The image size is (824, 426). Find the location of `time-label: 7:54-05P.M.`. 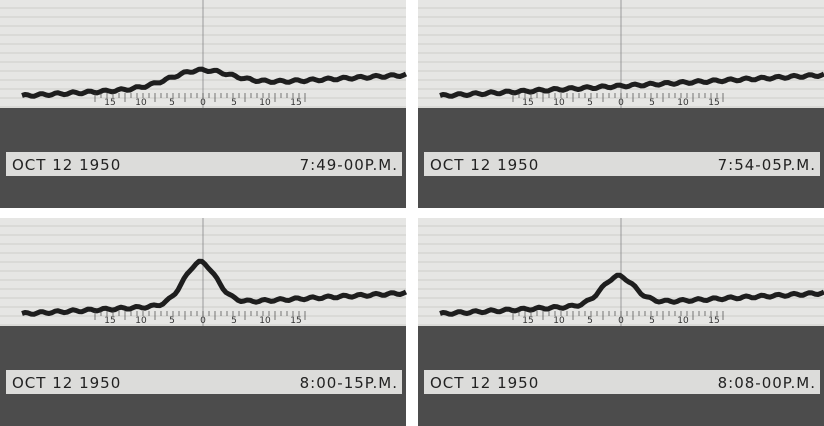

time-label: 7:54-05P.M. is located at coordinates (767, 165).